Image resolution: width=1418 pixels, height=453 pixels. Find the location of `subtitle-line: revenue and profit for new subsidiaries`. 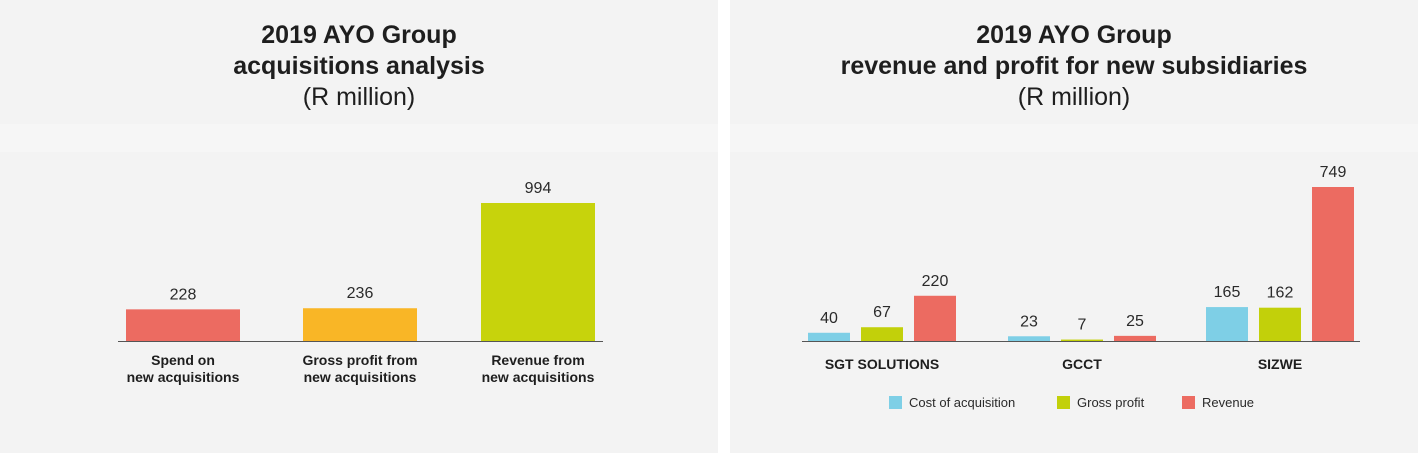

subtitle-line: revenue and profit for new subsidiaries is located at coordinates (1074, 66).